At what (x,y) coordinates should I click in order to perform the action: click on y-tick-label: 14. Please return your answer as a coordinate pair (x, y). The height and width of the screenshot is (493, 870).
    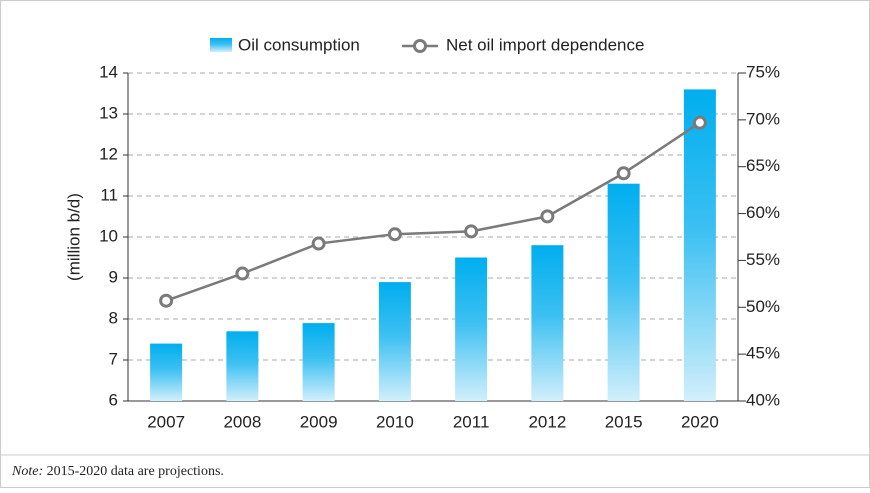
    Looking at the image, I should click on (108, 71).